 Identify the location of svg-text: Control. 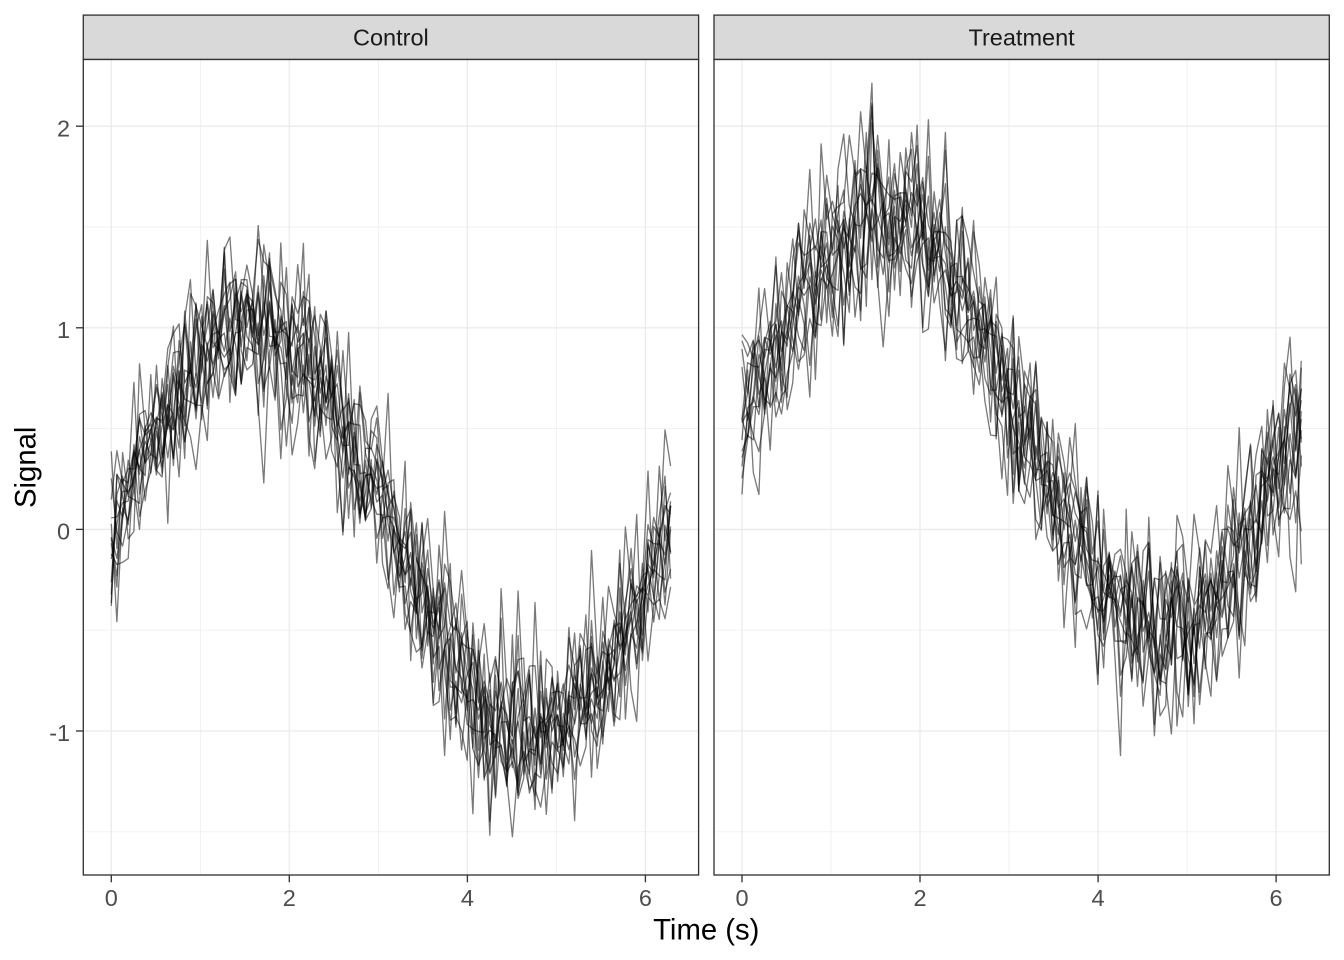
(391, 37).